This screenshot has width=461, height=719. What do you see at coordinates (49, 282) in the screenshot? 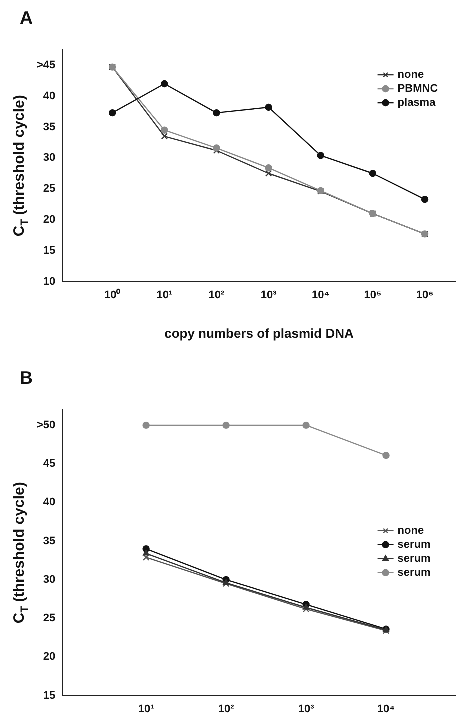
I see `y-tick-label: 10` at bounding box center [49, 282].